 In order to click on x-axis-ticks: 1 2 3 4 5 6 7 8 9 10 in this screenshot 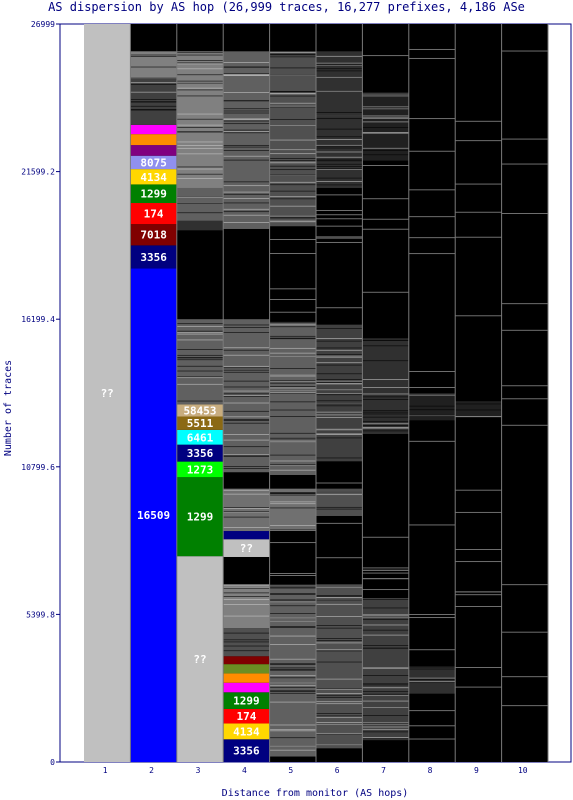, I will do `click(315, 770)`.